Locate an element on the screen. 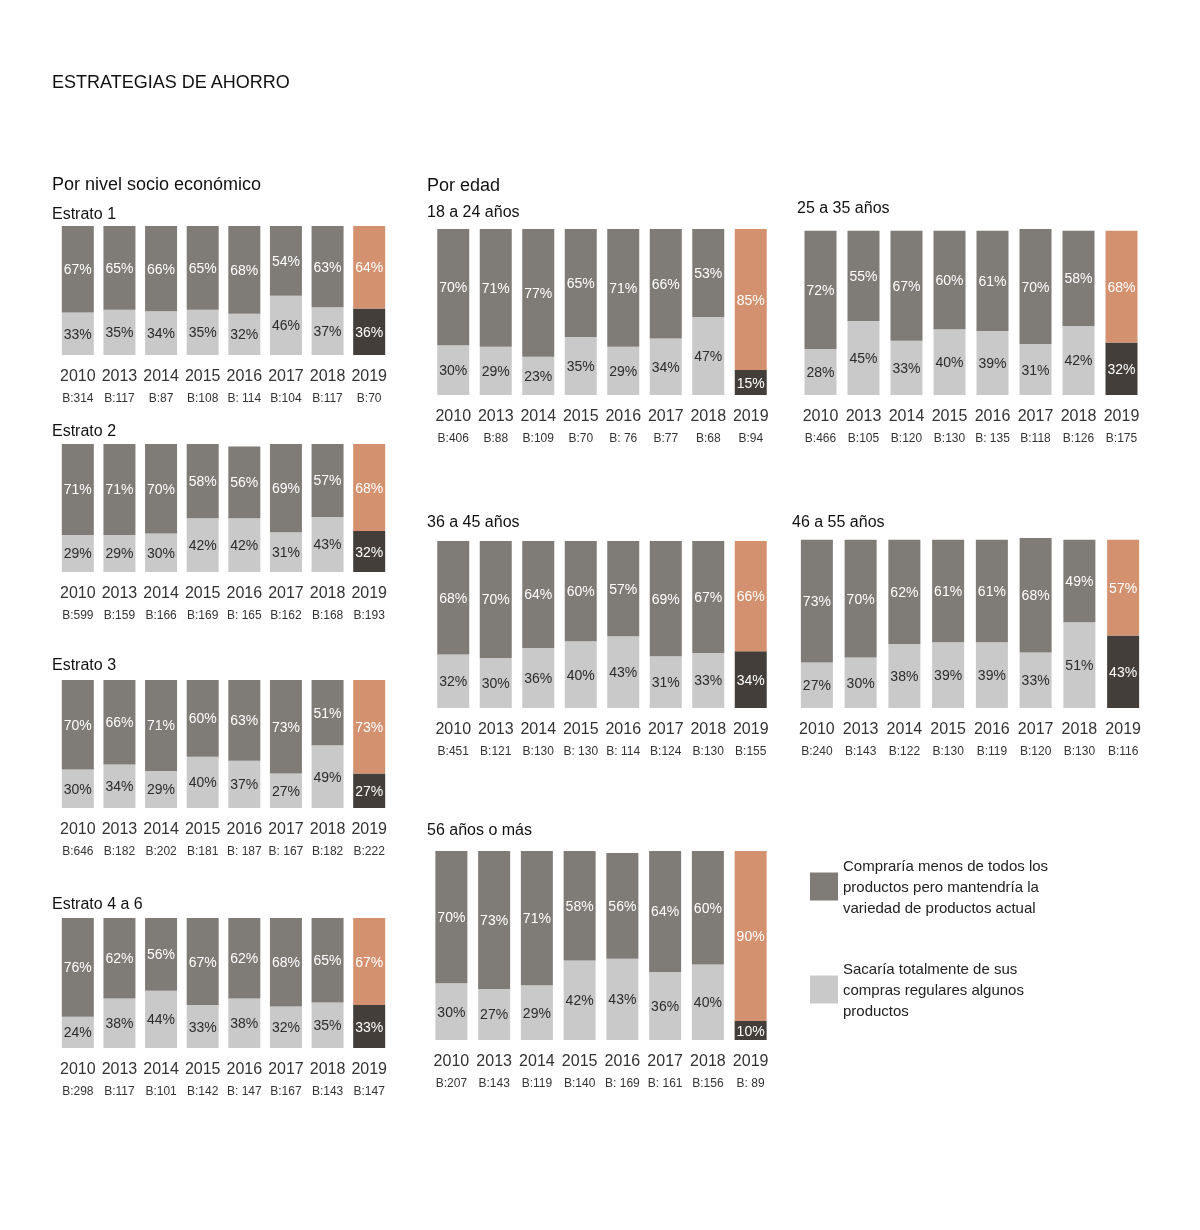 This screenshot has height=1230, width=1200. data-label: 56% is located at coordinates (244, 482).